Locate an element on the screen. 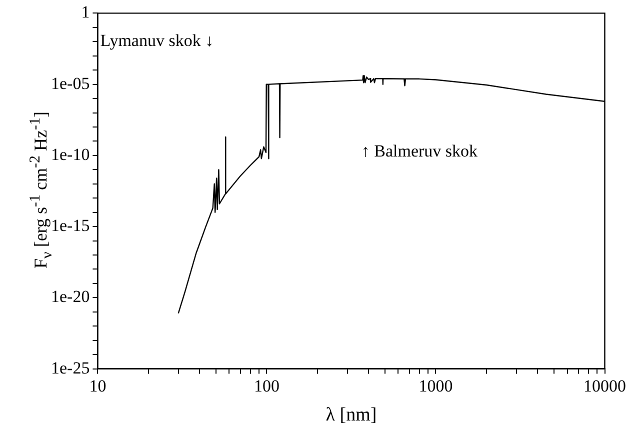 The height and width of the screenshot is (435, 629). y-tick-label: 1e-25 is located at coordinates (70, 368).